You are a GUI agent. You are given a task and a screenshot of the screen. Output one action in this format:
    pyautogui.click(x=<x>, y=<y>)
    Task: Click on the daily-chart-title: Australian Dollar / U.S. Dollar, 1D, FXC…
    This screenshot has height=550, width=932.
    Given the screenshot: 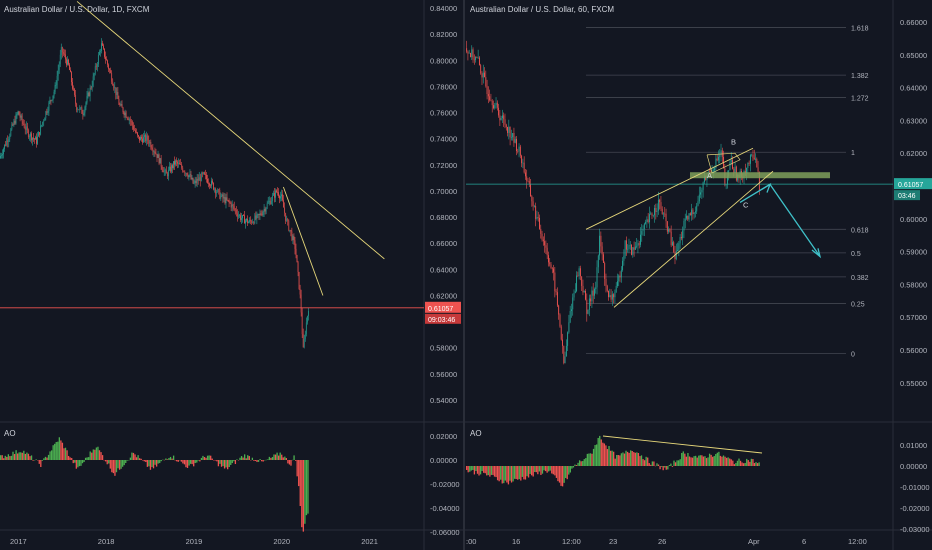 What is the action you would take?
    pyautogui.click(x=77, y=9)
    